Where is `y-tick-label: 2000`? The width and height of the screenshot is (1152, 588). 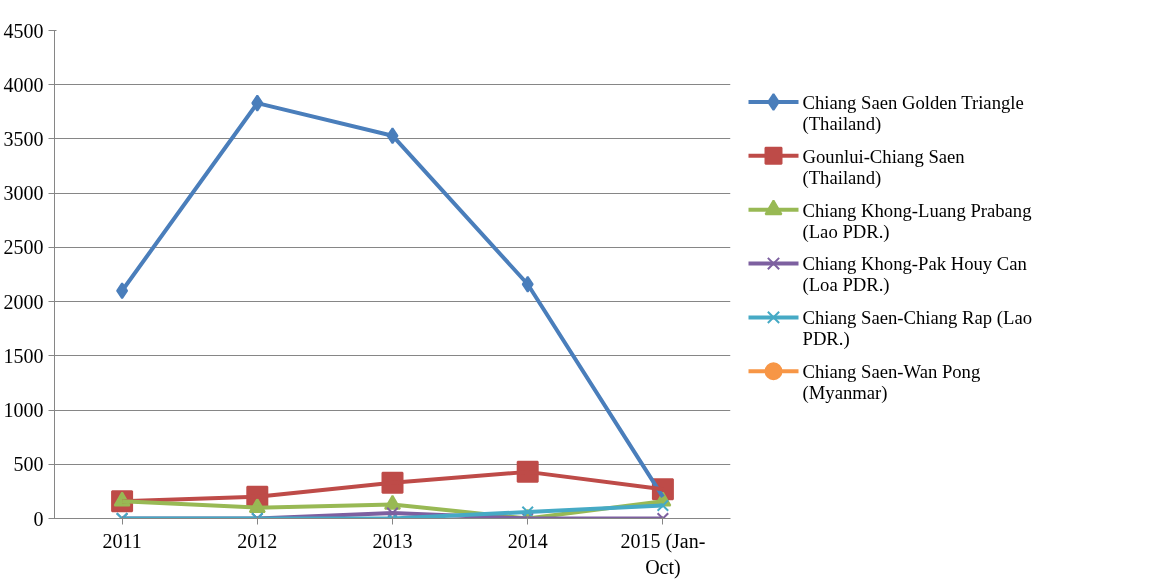
y-tick-label: 2000 is located at coordinates (23, 301).